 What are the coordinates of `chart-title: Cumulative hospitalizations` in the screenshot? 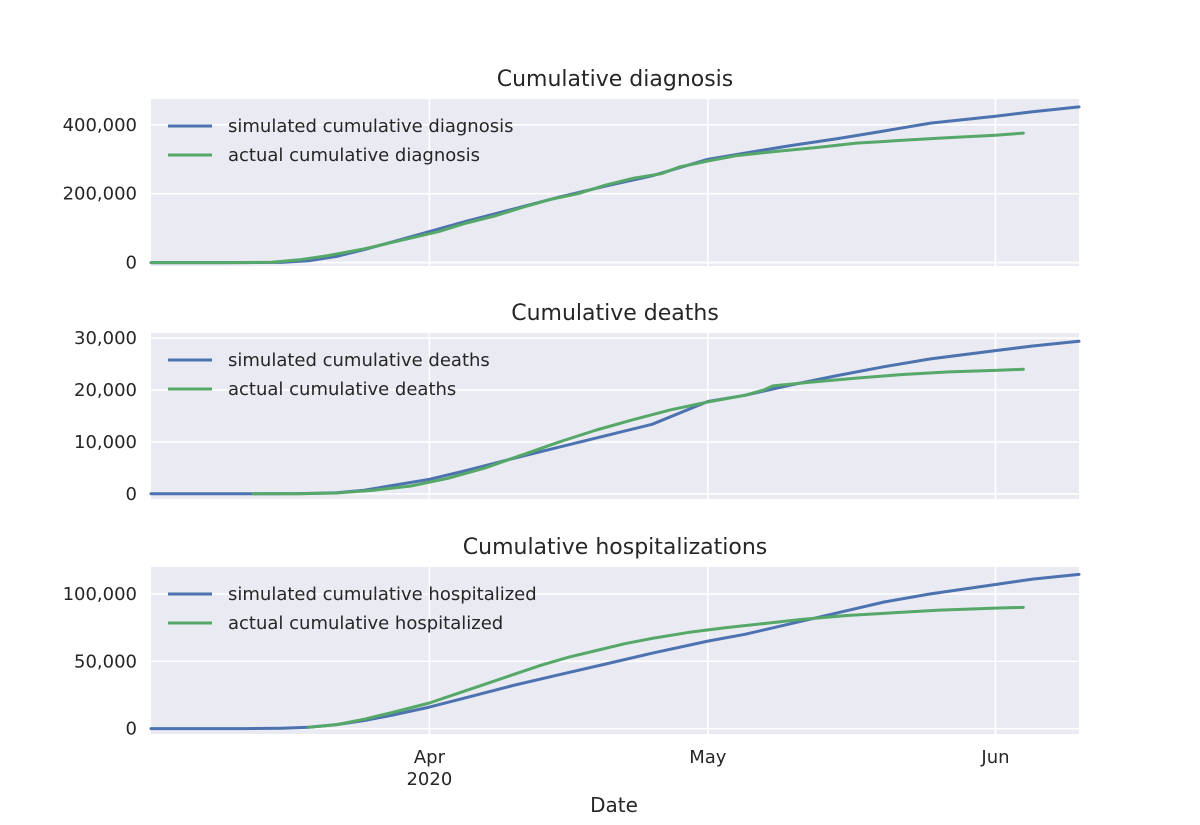 It's located at (615, 547).